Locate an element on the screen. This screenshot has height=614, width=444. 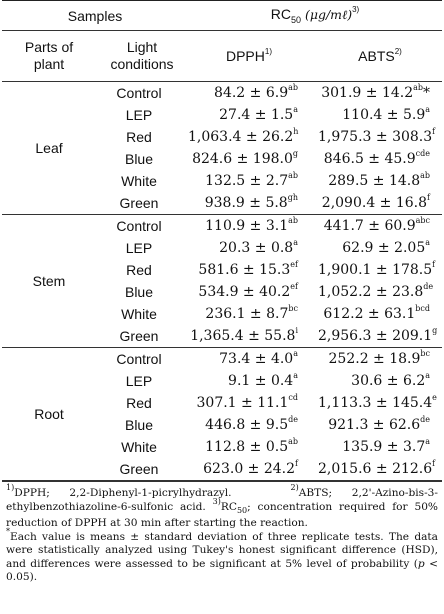
abts-cell: 921.3 ± 62.6de is located at coordinates (379, 424).